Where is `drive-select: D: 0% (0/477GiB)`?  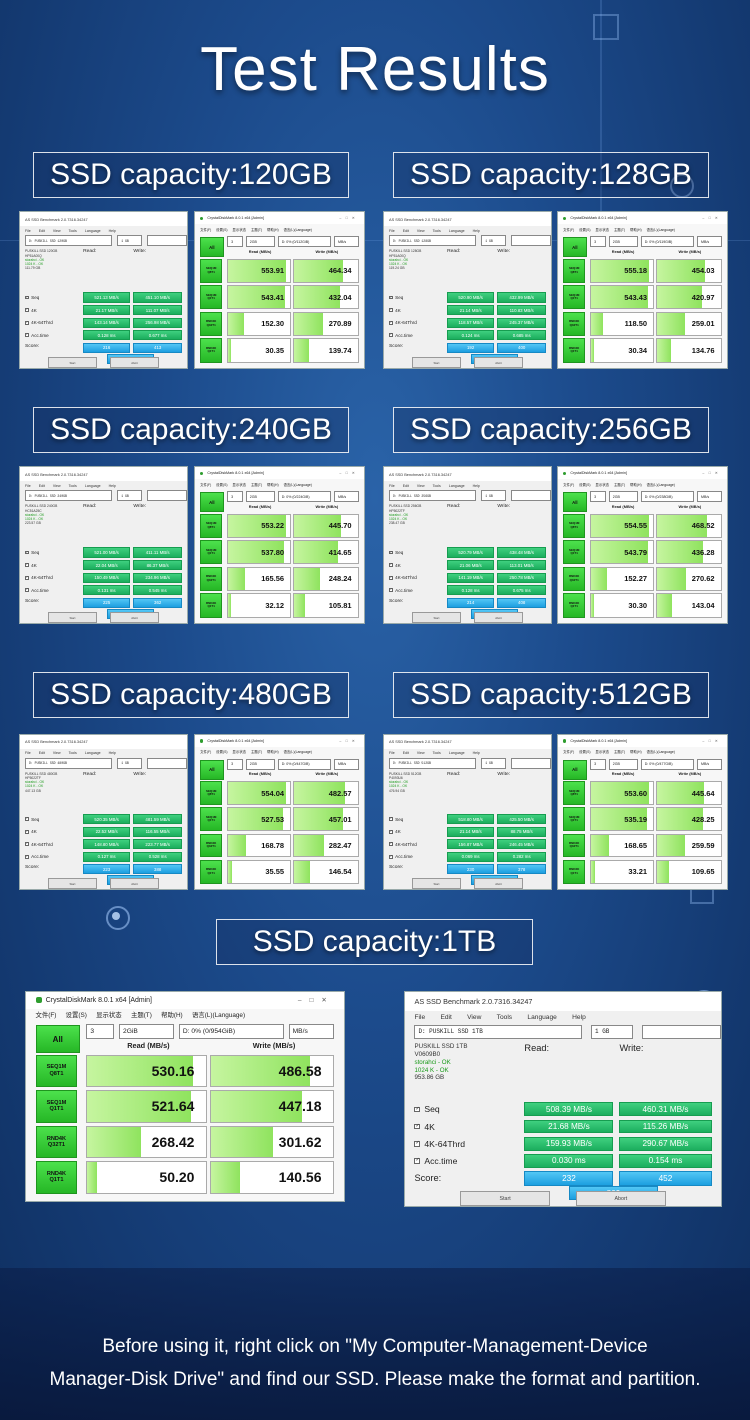
drive-select: D: 0% (0/477GiB) is located at coordinates (667, 764).